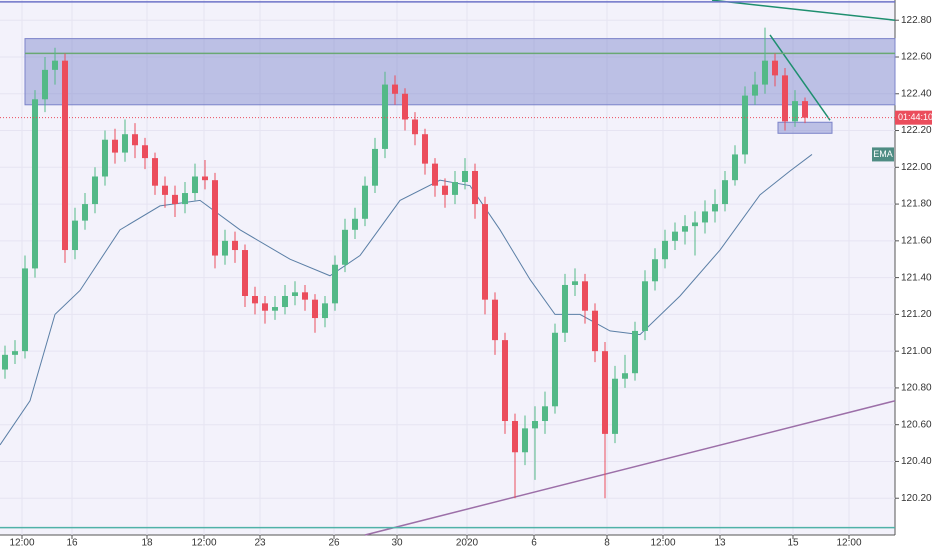 Image resolution: width=932 pixels, height=550 pixels. What do you see at coordinates (916, 93) in the screenshot?
I see `y-tick-label: 122.400` at bounding box center [916, 93].